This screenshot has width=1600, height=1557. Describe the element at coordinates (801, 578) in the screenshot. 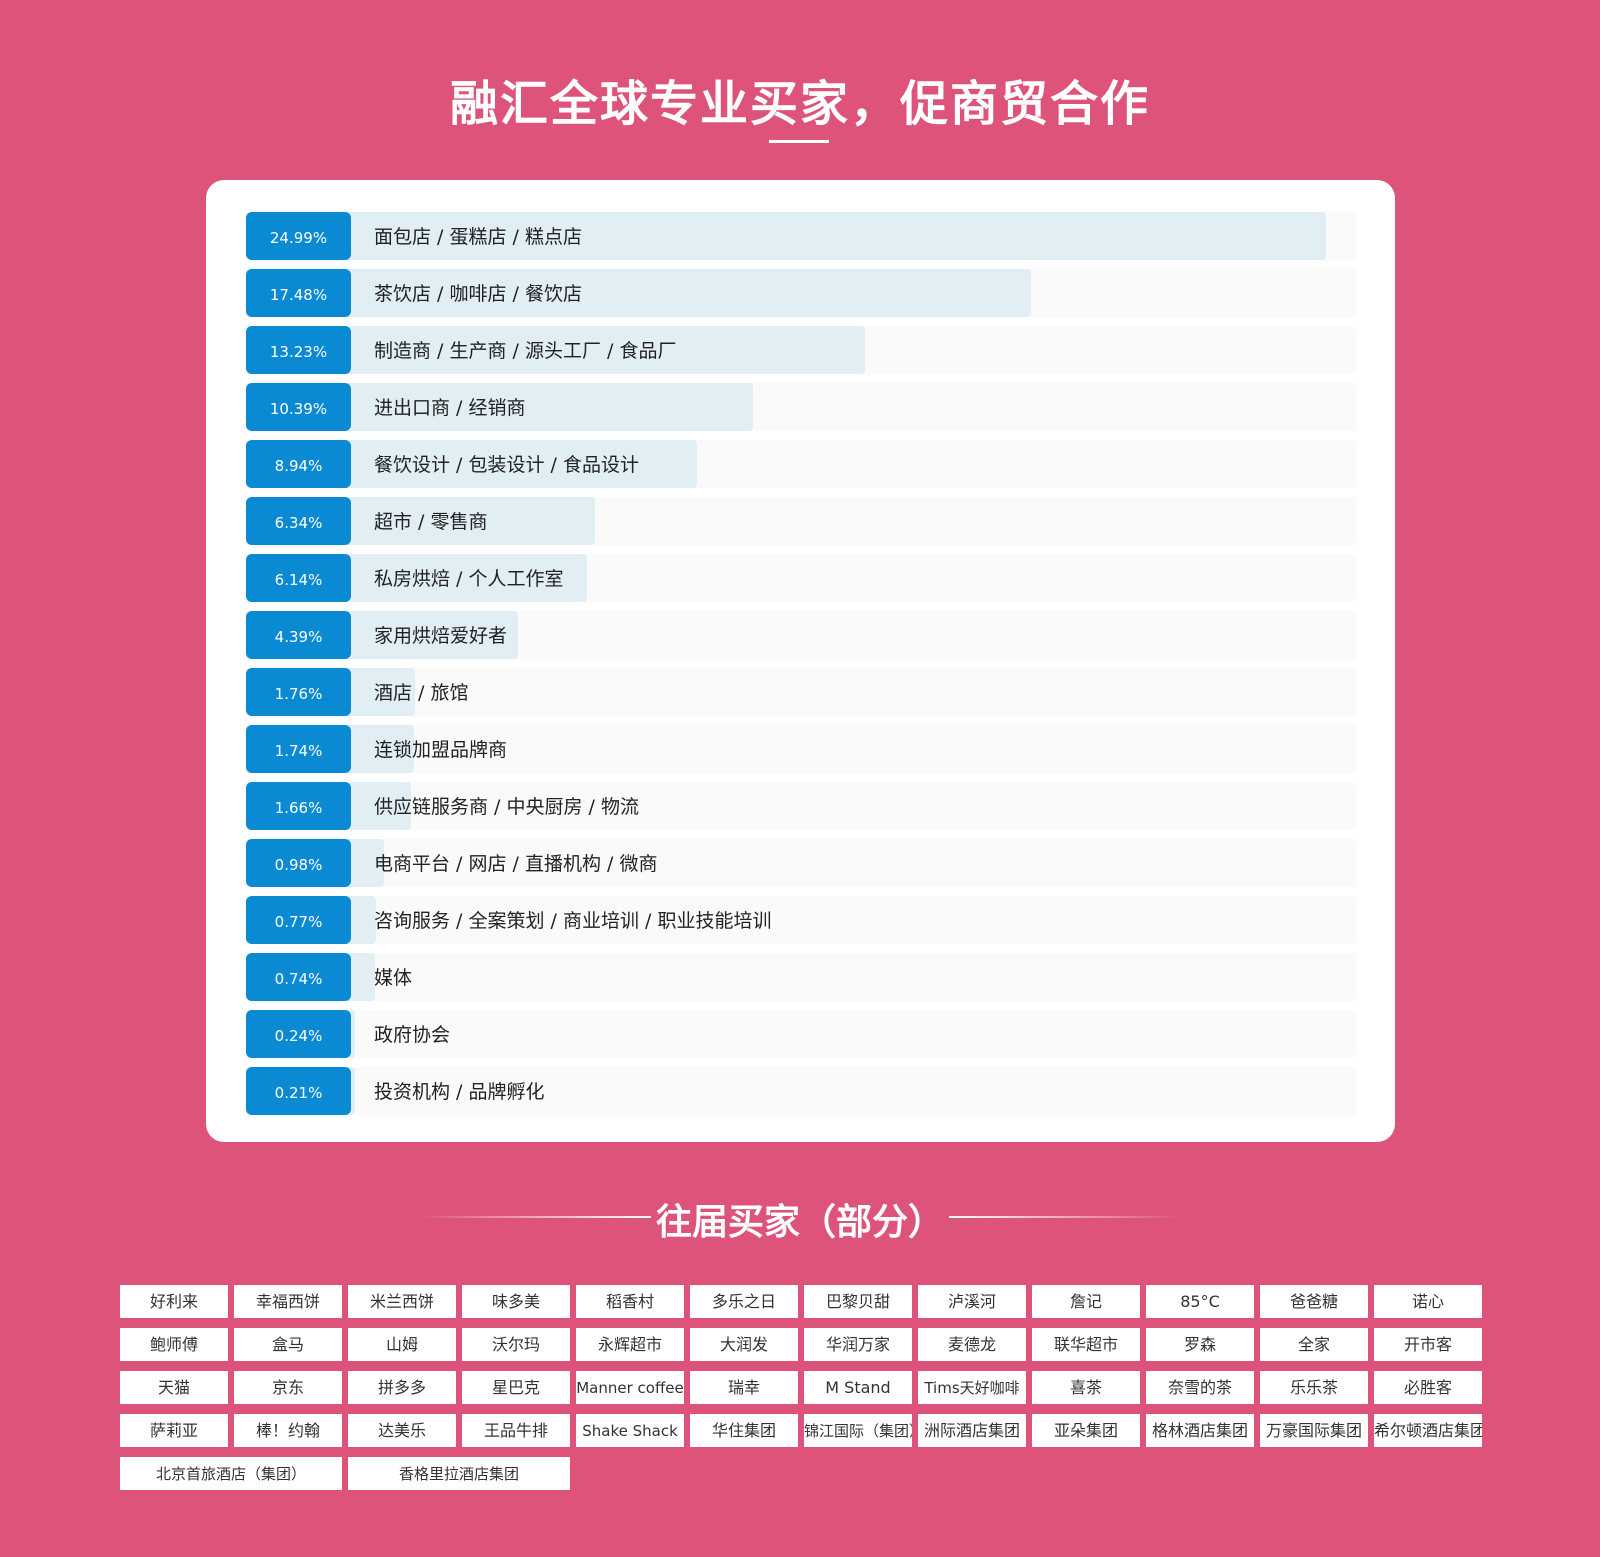

I see `bar-row: 6.14% 私房烘焙 / 个人工作室` at that location.